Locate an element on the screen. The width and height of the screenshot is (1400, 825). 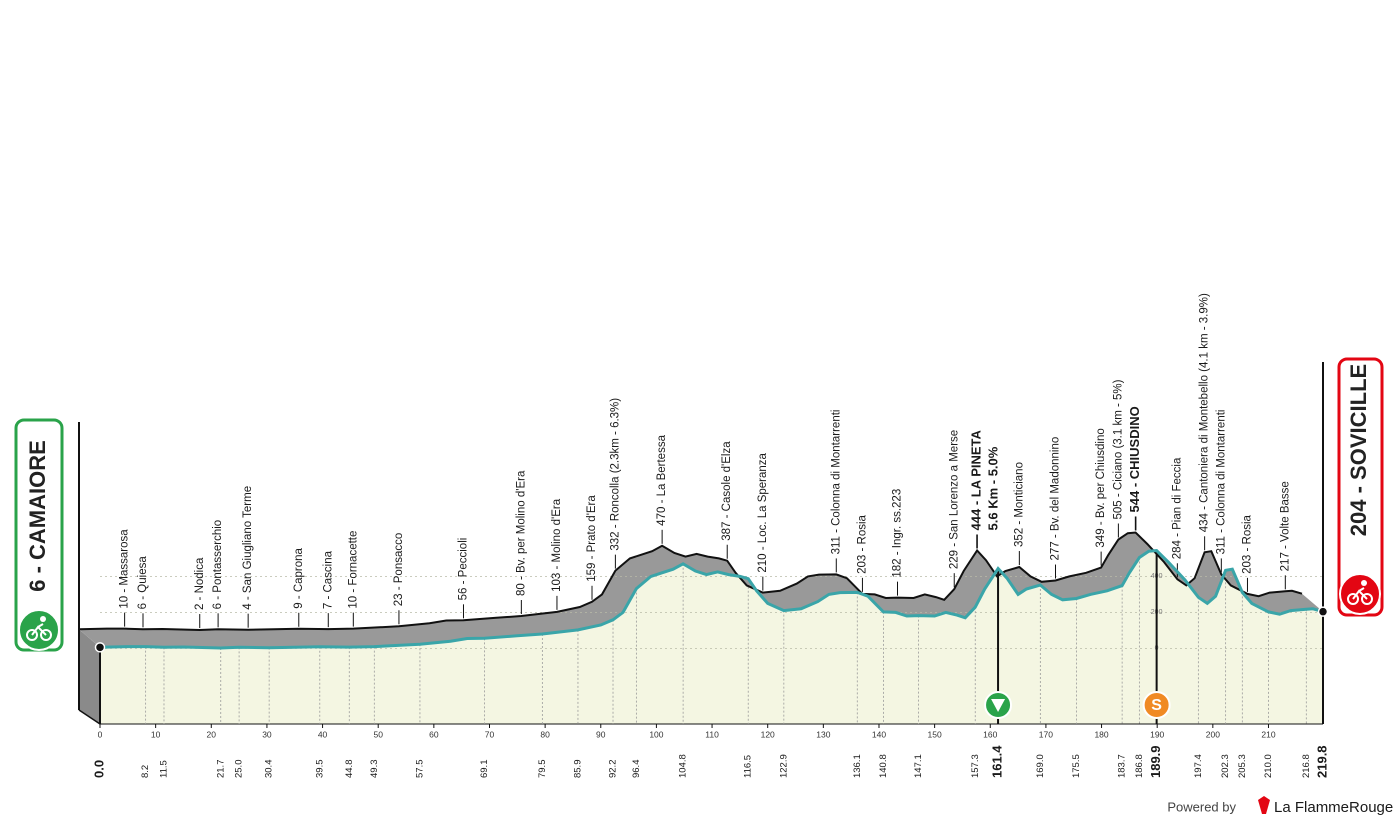
km-label: 210.0 is located at coordinates (1268, 766).